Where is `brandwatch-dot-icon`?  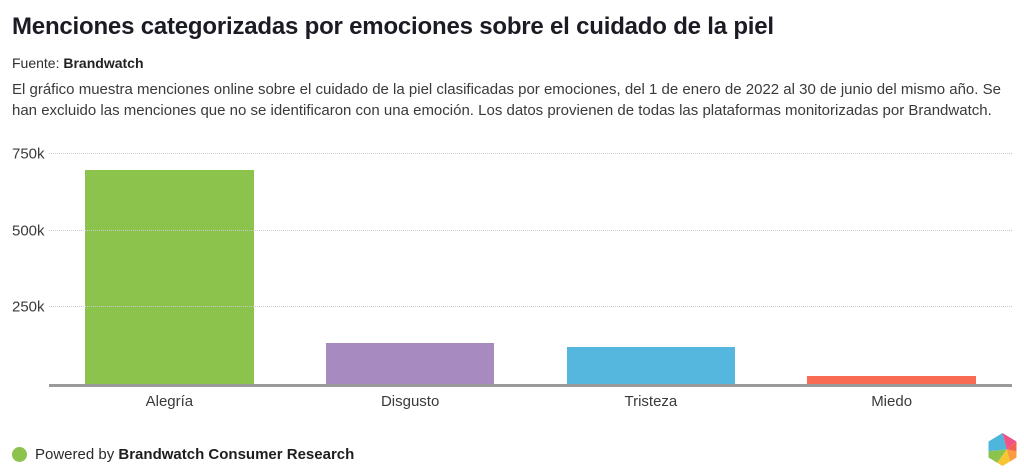 brandwatch-dot-icon is located at coordinates (19, 454).